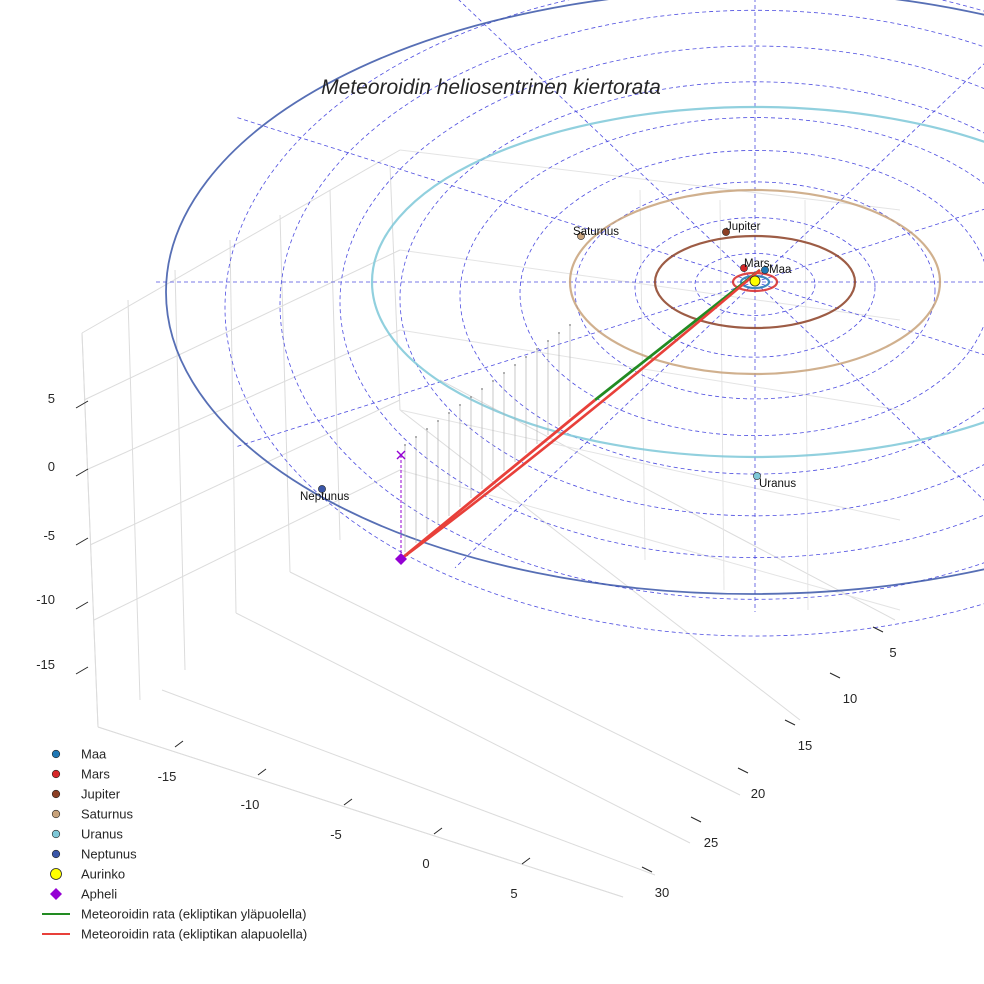 Image resolution: width=984 pixels, height=984 pixels. What do you see at coordinates (755, 281) in the screenshot?
I see `sun-marker` at bounding box center [755, 281].